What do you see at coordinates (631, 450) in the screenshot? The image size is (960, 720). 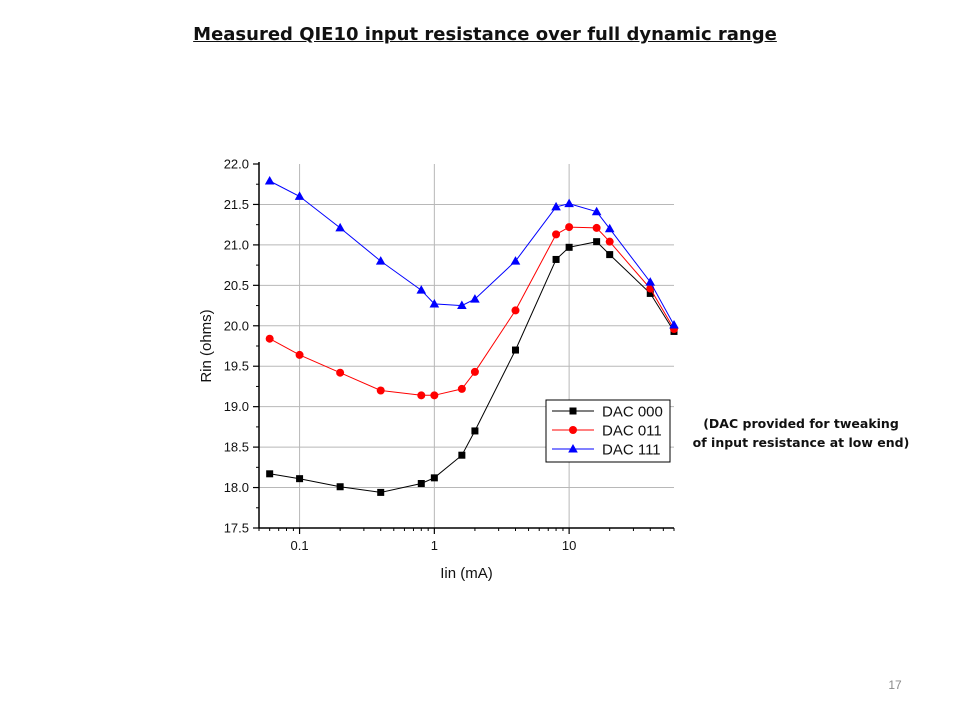 I see `legend-label: DAC 111` at bounding box center [631, 450].